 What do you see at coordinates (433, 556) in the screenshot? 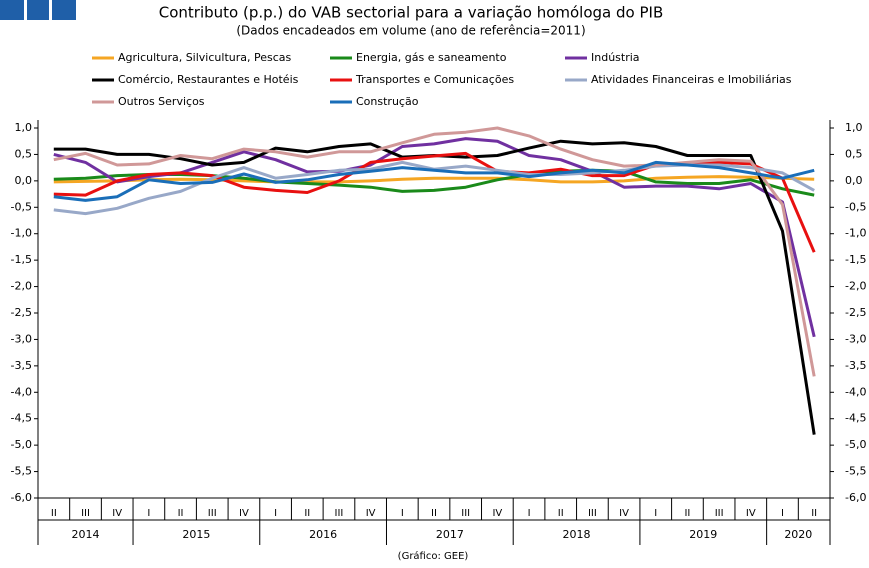
I see `source-note: (Gráfico: GEE)` at bounding box center [433, 556].